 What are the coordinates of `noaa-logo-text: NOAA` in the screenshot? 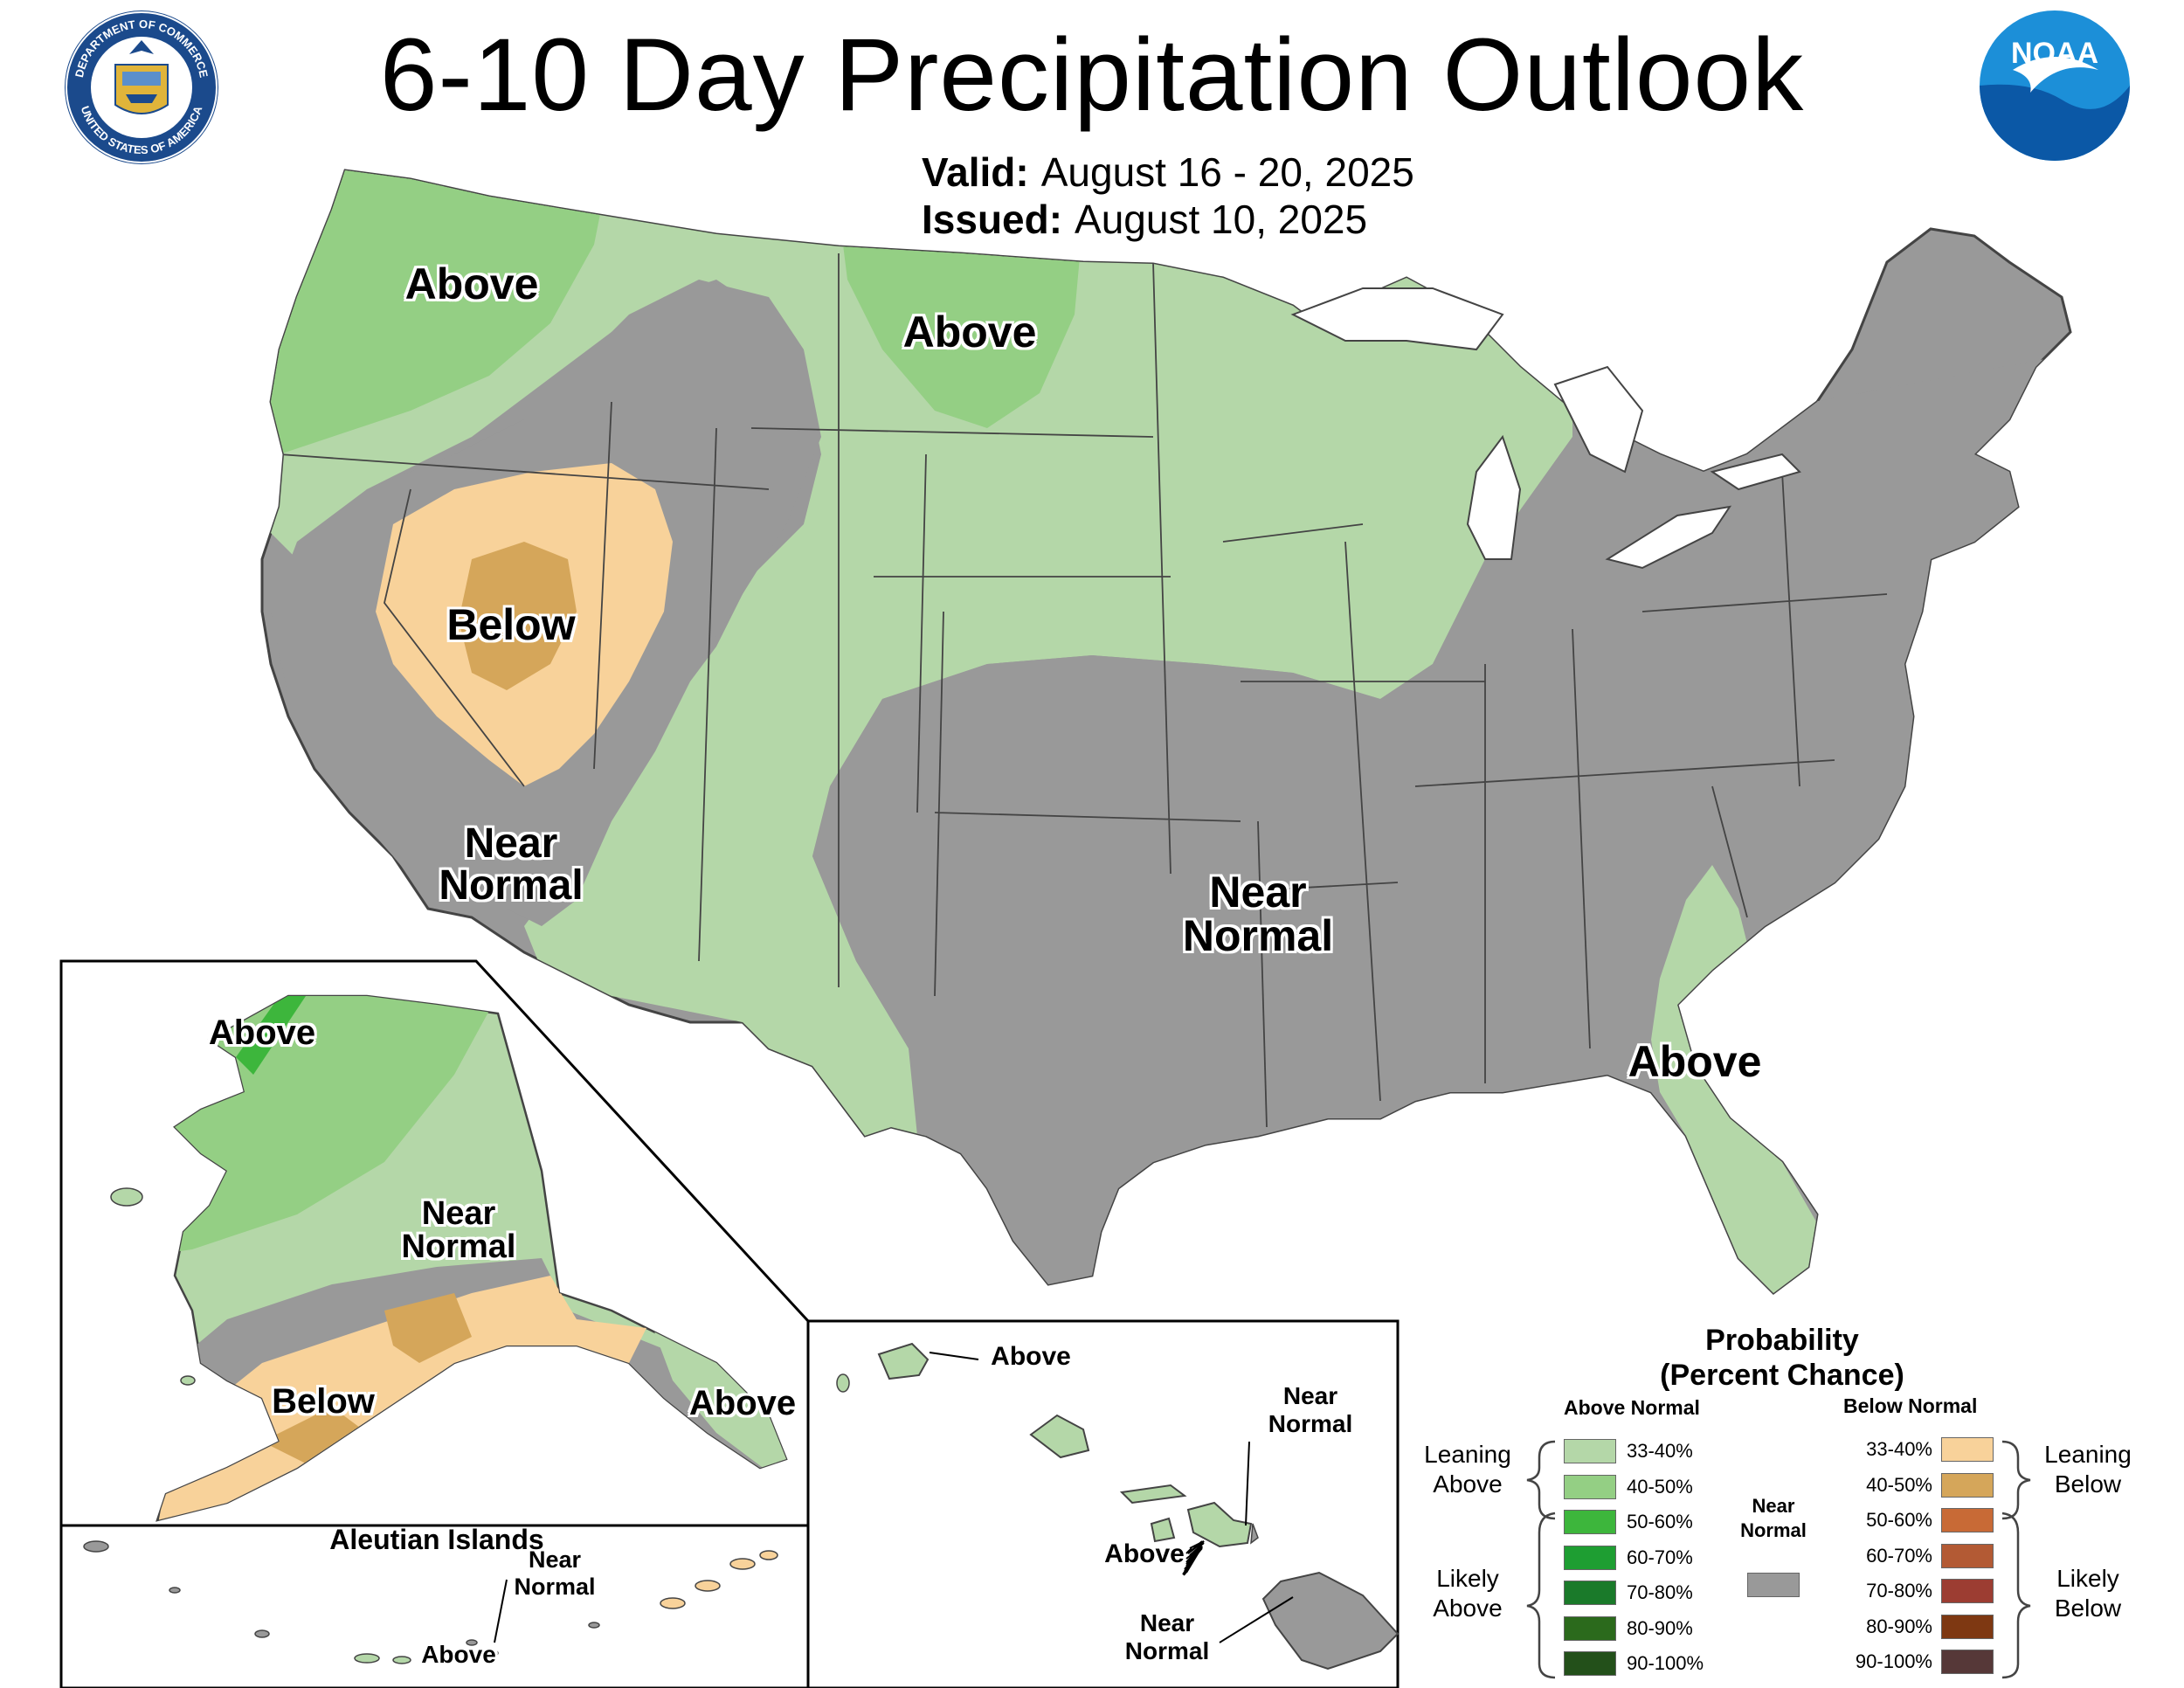 It's located at (2054, 53).